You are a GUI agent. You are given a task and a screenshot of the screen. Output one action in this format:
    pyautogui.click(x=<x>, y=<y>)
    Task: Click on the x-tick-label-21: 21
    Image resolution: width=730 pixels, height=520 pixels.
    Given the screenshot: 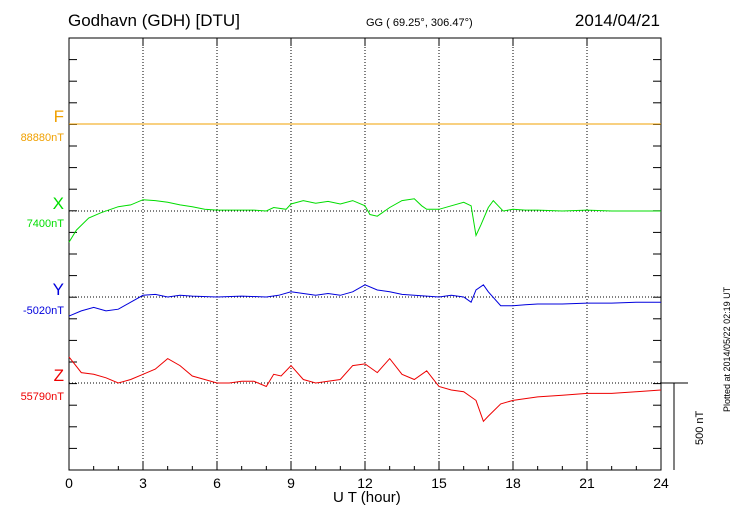 What is the action you would take?
    pyautogui.click(x=587, y=483)
    